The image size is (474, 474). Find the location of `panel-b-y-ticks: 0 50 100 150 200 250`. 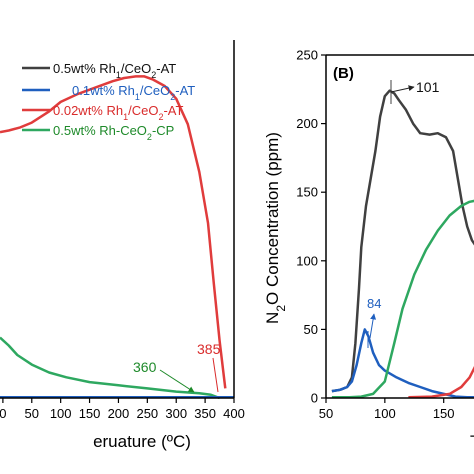

panel-b-y-ticks: 0 50 100 150 200 250 is located at coordinates (311, 227).